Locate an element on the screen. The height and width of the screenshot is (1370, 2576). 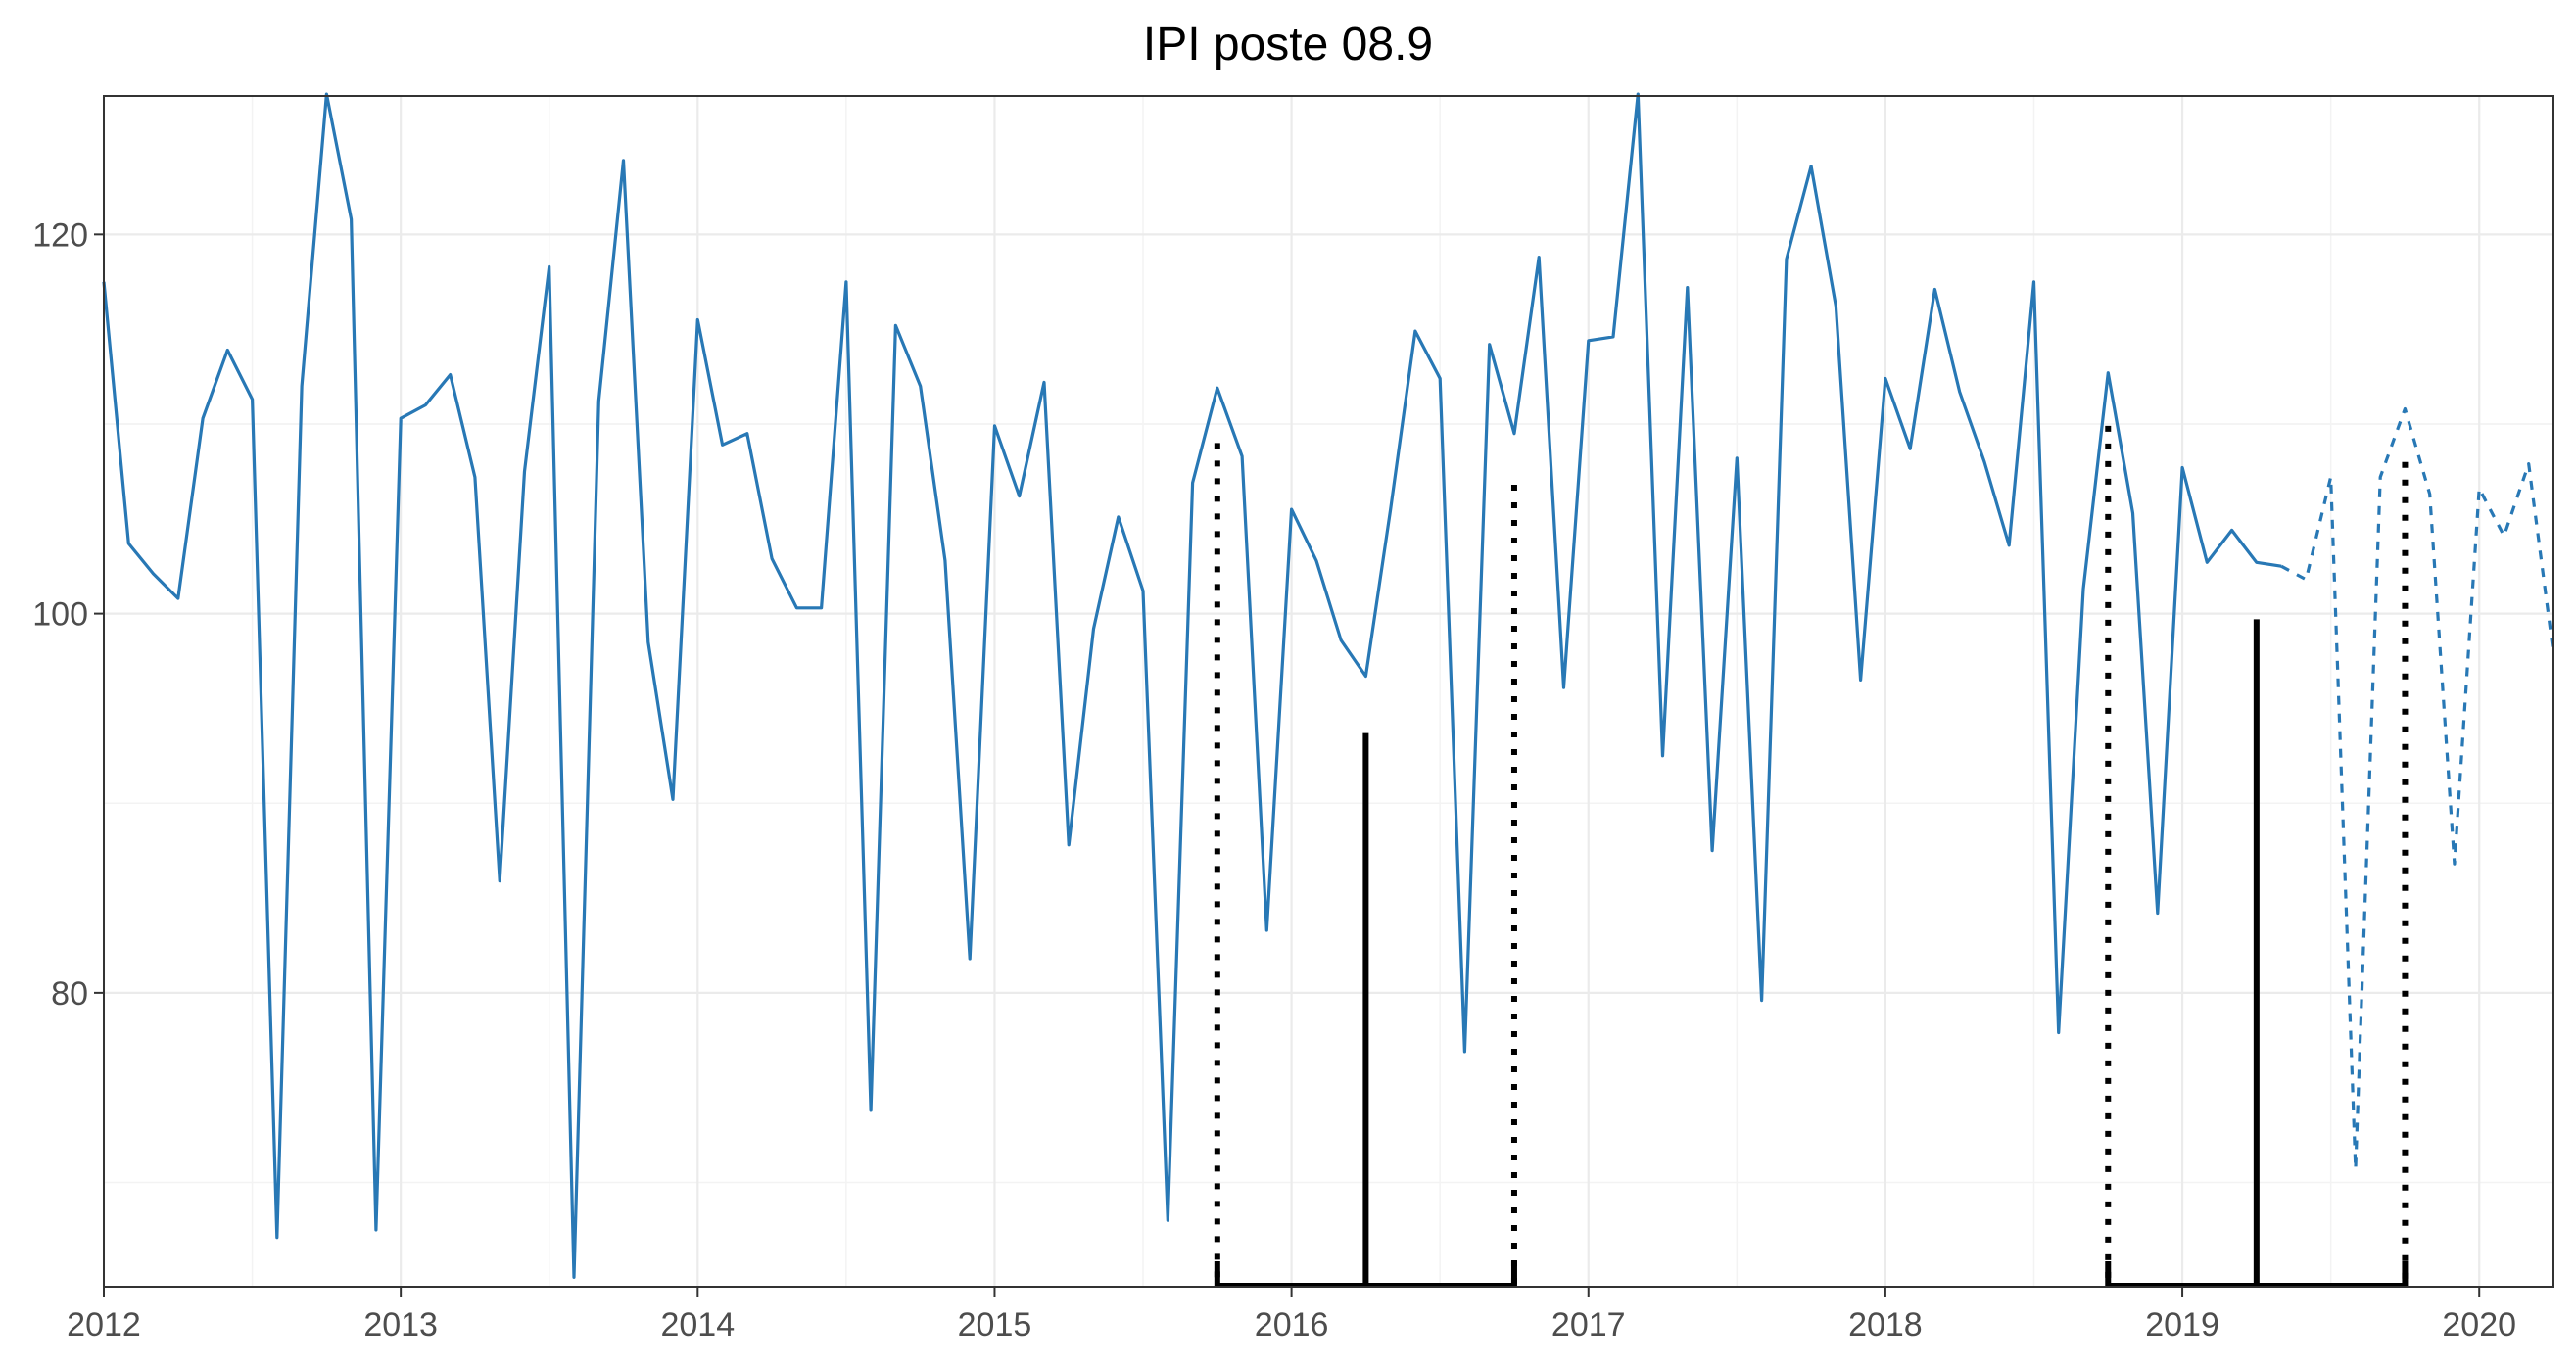
x-tick-label: 2014 is located at coordinates (697, 1325).